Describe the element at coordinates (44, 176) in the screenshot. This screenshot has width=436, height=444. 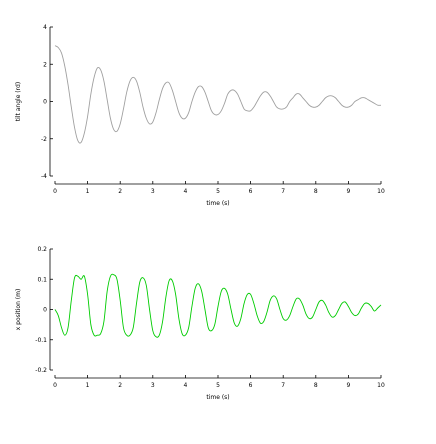
I see `y-tick-label: -4` at that location.